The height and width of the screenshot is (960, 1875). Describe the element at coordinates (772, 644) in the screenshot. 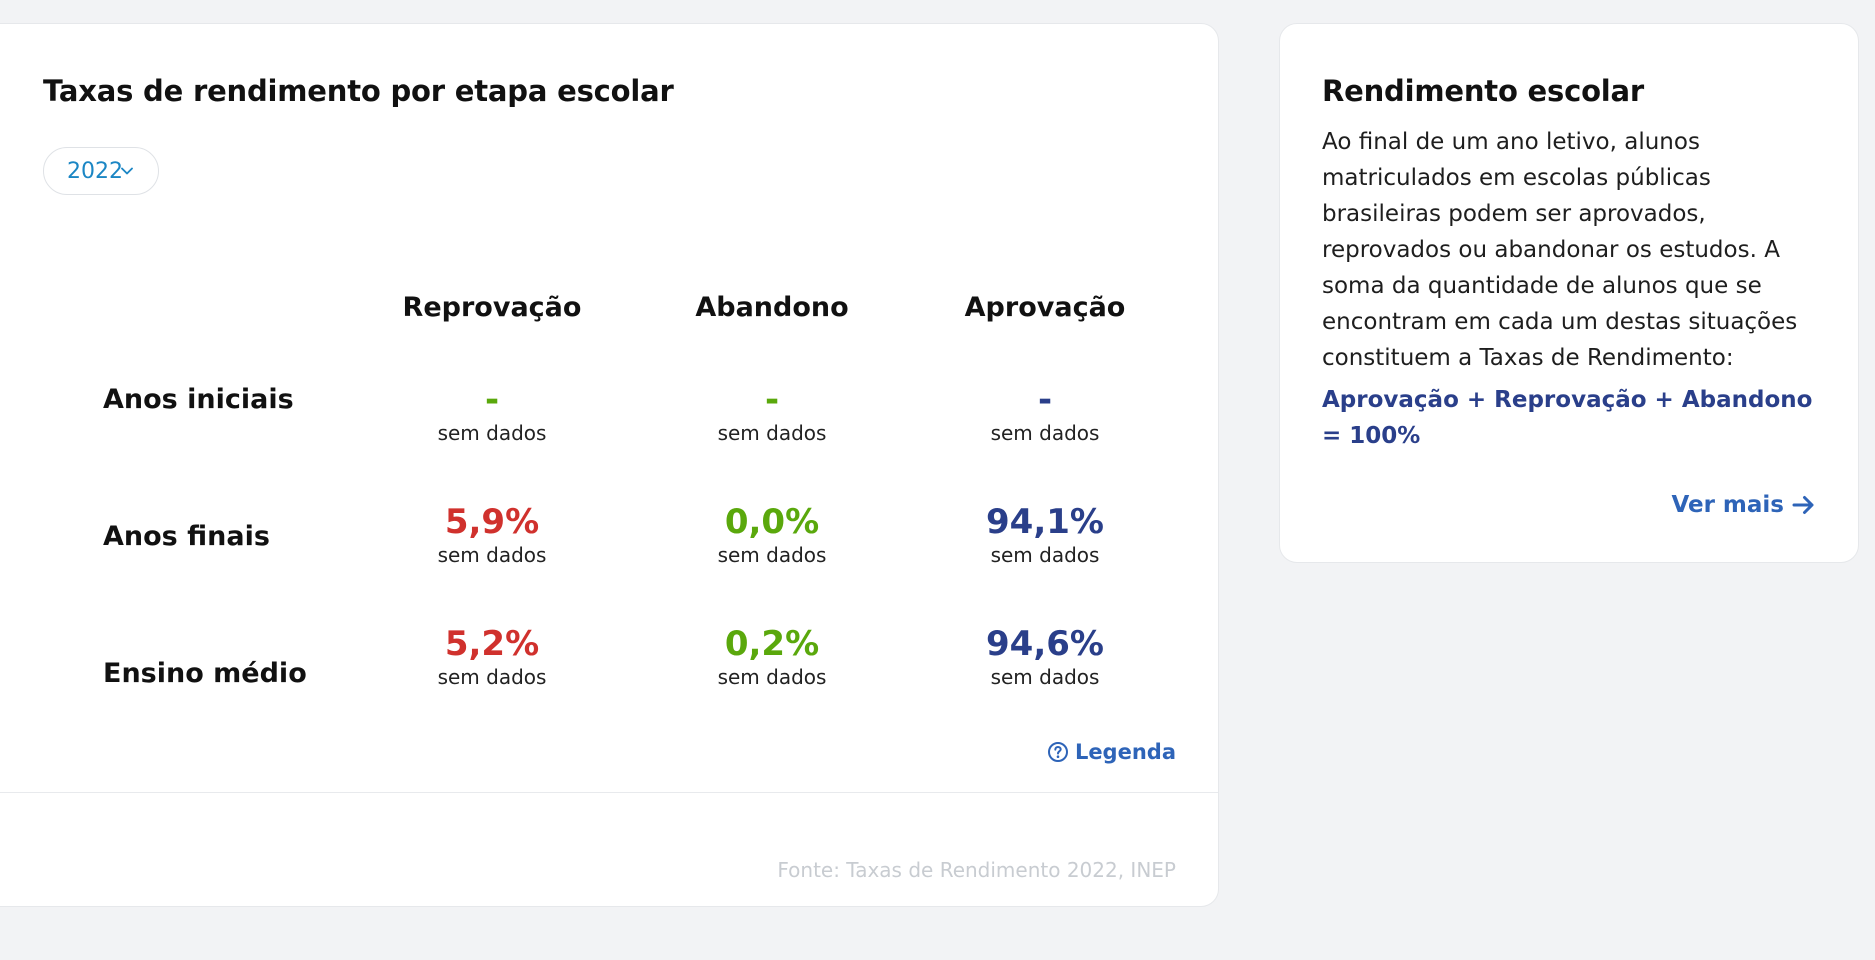

I see `rate-value: 0,2%` at that location.